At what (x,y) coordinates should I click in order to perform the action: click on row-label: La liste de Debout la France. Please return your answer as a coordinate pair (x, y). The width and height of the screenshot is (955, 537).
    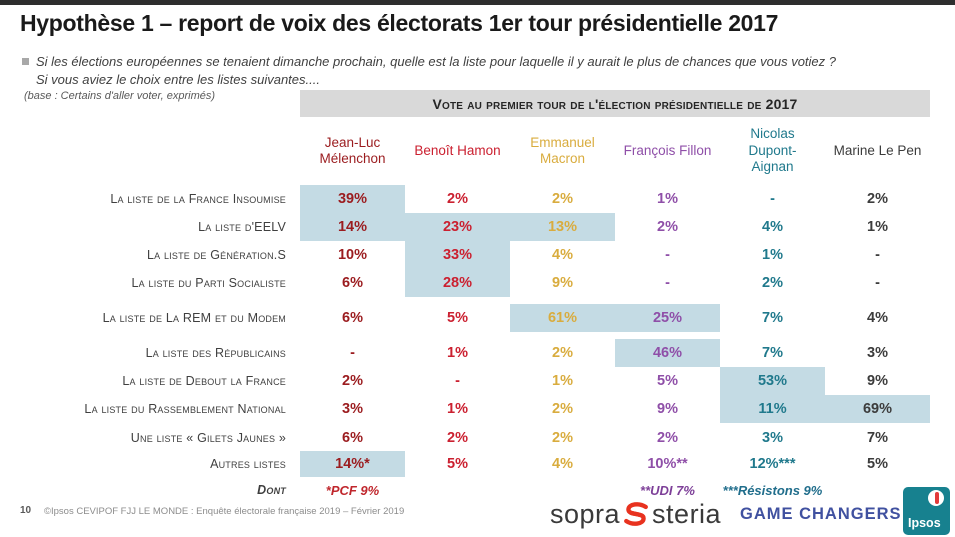
    Looking at the image, I should click on (204, 381).